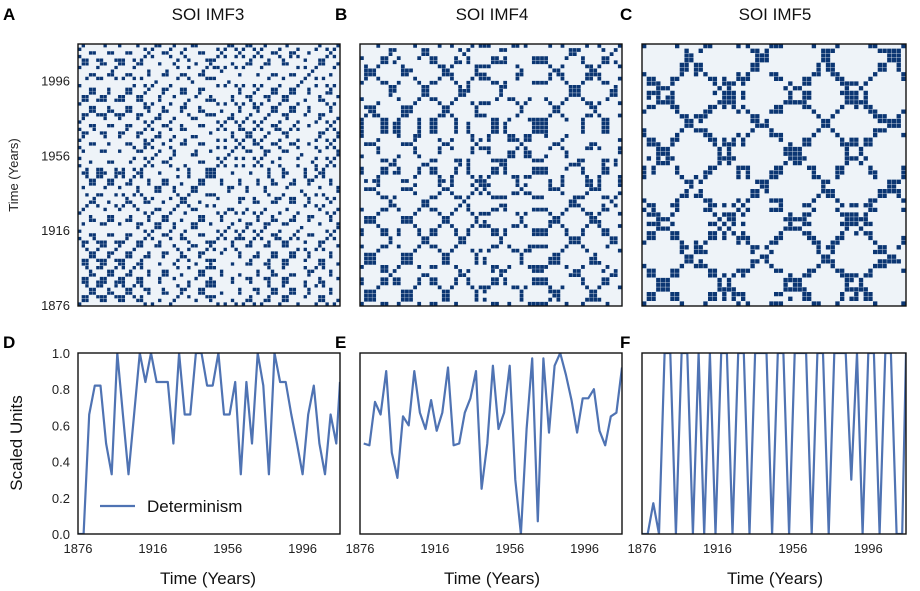  What do you see at coordinates (55, 155) in the screenshot?
I see `rp-ytick-label: 1956` at bounding box center [55, 155].